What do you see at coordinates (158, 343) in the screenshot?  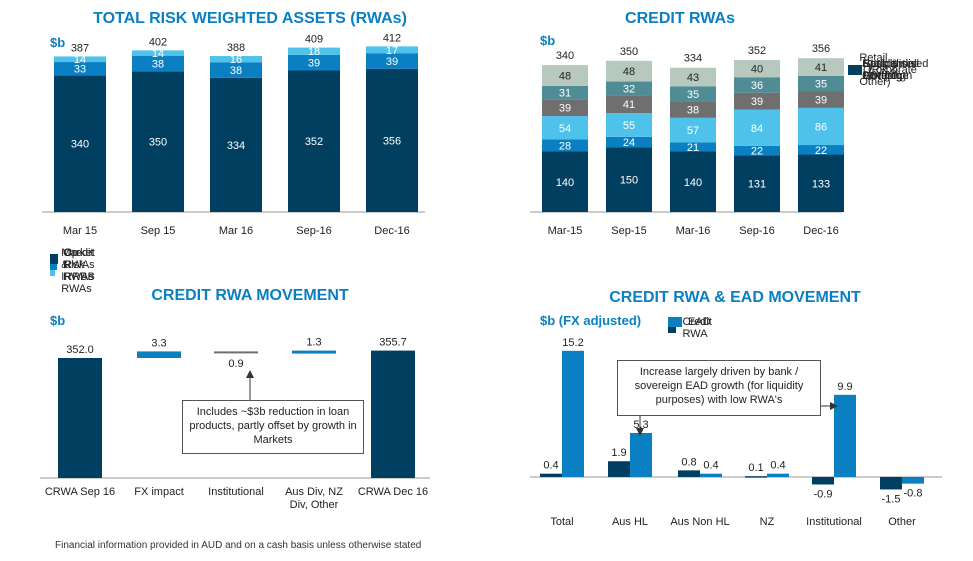 I see `movement-value-label-1: 3.3` at bounding box center [158, 343].